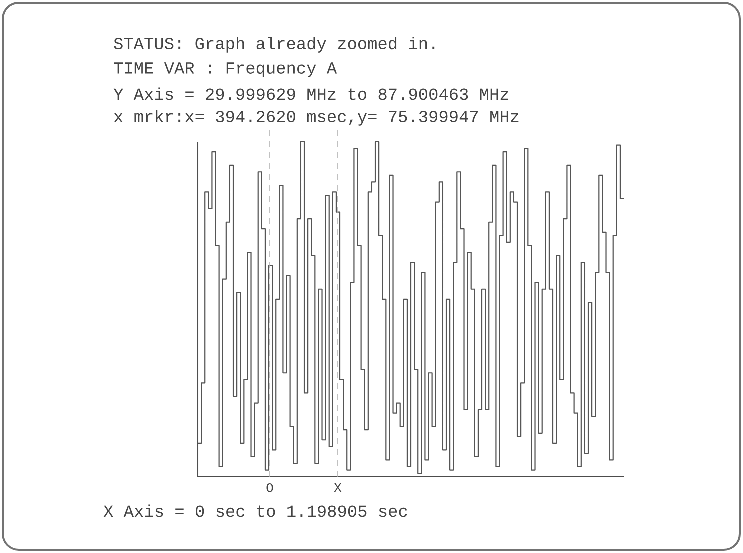 The image size is (743, 553). What do you see at coordinates (226, 70) in the screenshot?
I see `text: TIME VAR : Frequency A` at bounding box center [226, 70].